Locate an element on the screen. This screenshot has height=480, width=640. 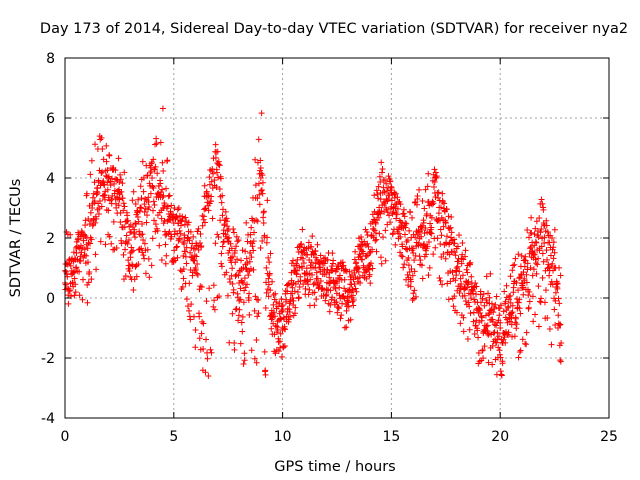
x-tick-label: 0 is located at coordinates (65, 437).